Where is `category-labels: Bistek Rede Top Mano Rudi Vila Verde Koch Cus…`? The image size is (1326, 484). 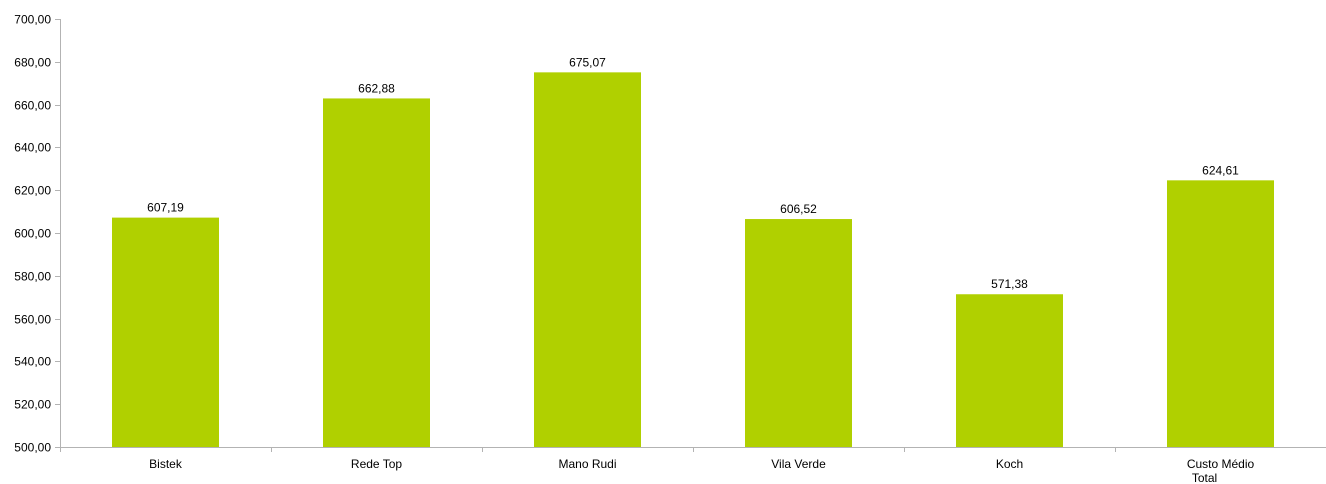
category-labels: Bistek Rede Top Mano Rudi Vila Verde Koch Cus… is located at coordinates (701, 470).